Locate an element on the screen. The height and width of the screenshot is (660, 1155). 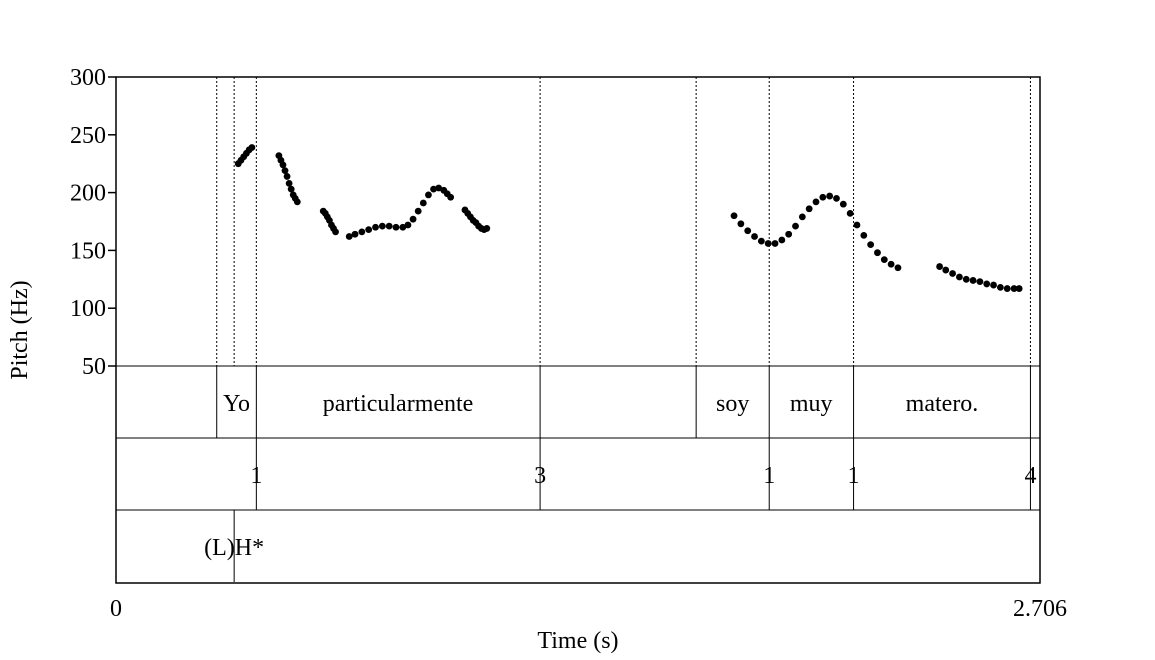
y-tick-label: 100 is located at coordinates (88, 309).